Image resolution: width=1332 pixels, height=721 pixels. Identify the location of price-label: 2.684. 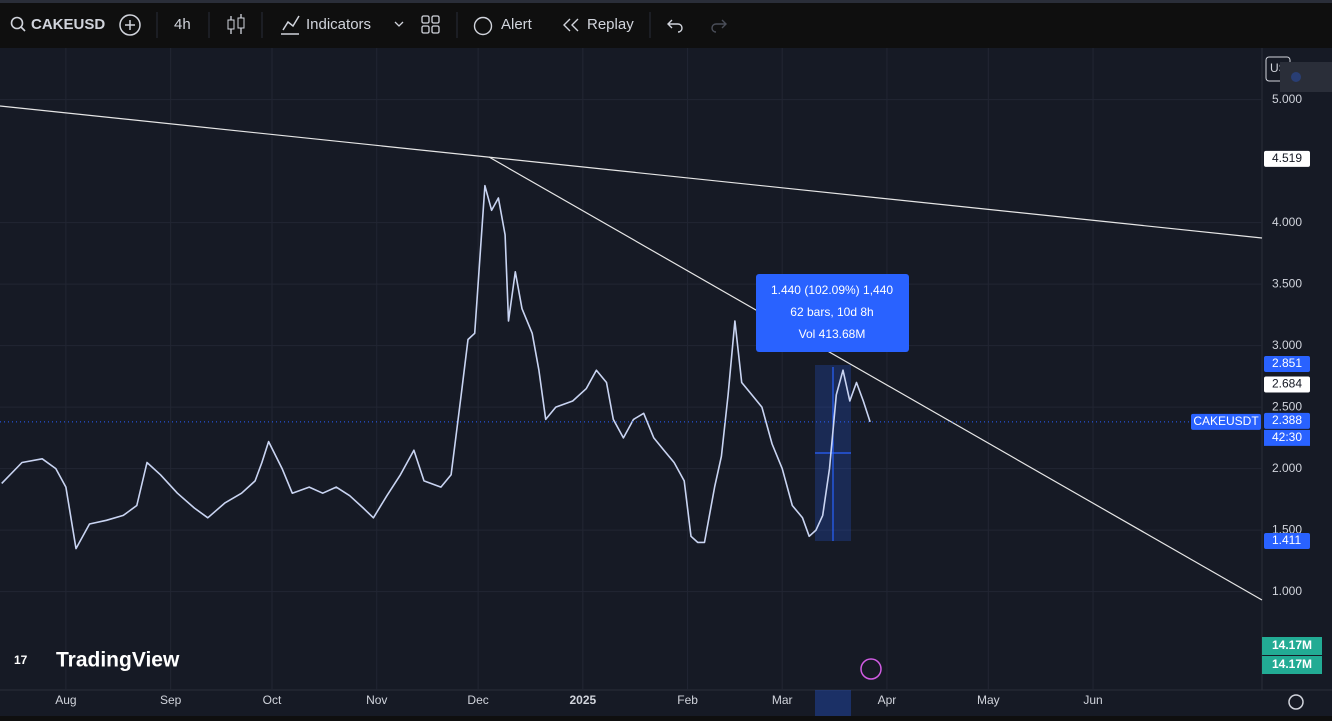
(1287, 384).